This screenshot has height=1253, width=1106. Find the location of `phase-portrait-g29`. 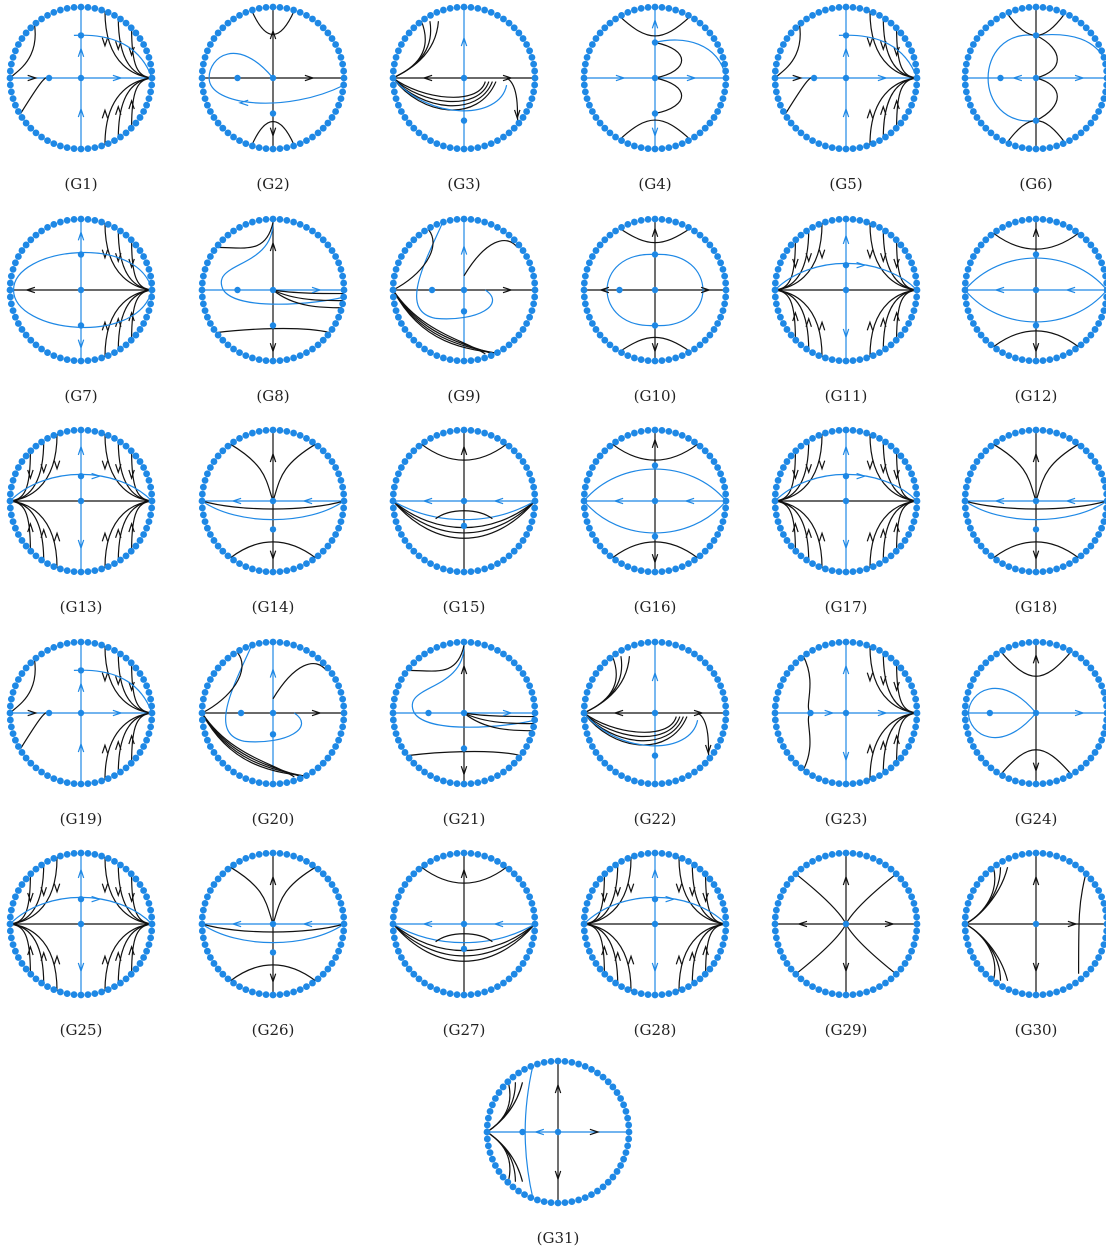

phase-portrait-g29 is located at coordinates (846, 924).